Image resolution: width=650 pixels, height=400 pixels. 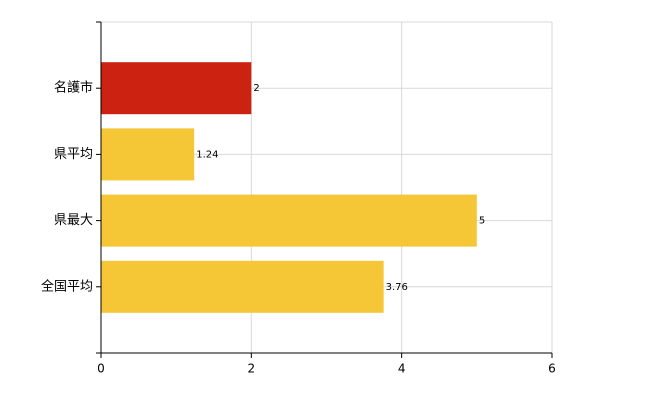 I want to click on value-label: 1.24, so click(x=207, y=154).